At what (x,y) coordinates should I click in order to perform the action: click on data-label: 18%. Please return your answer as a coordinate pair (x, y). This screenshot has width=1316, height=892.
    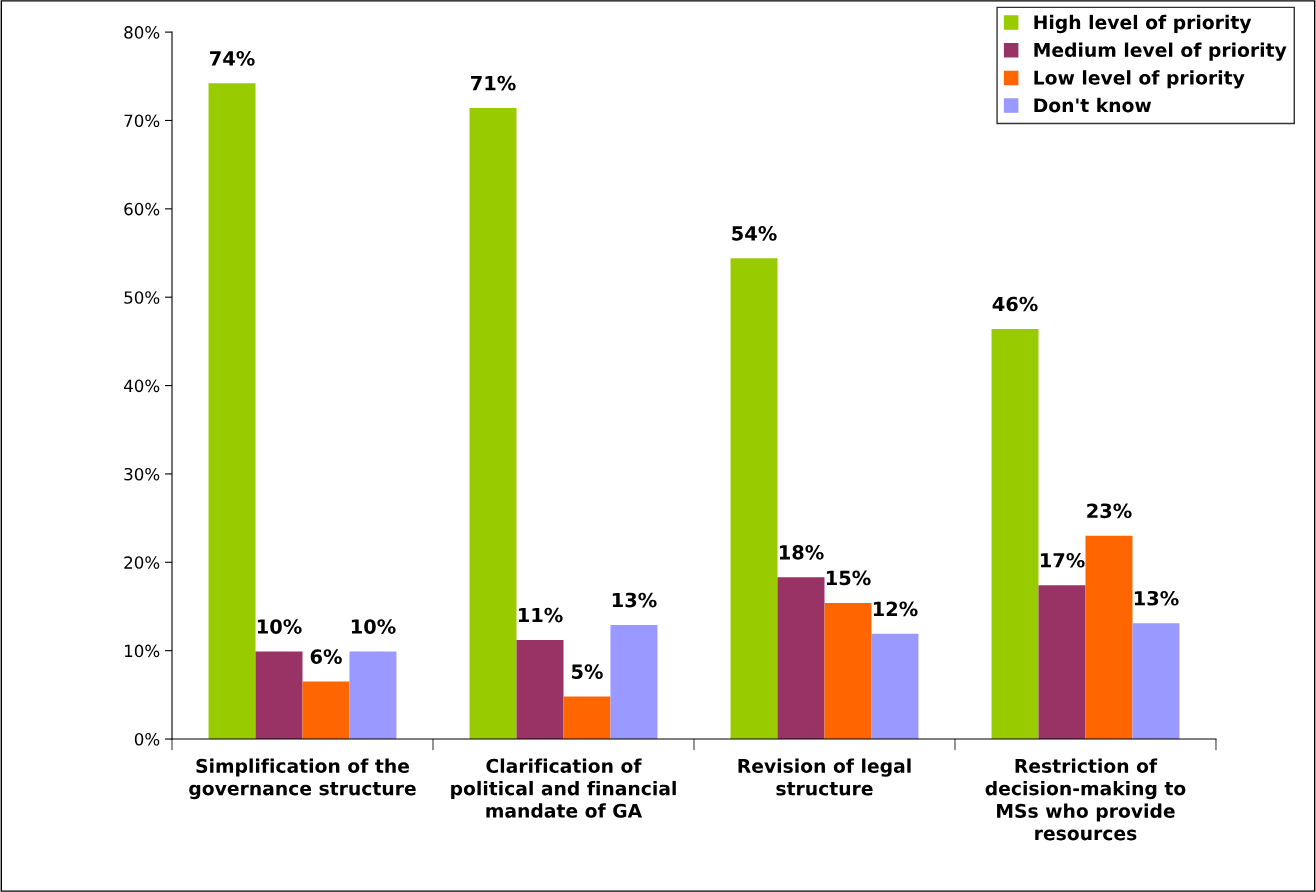
    Looking at the image, I should click on (801, 552).